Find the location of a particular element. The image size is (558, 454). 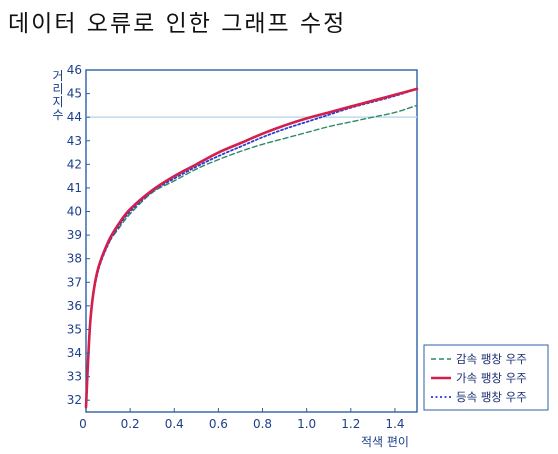

x-tick-label: 0.2 is located at coordinates (130, 424).